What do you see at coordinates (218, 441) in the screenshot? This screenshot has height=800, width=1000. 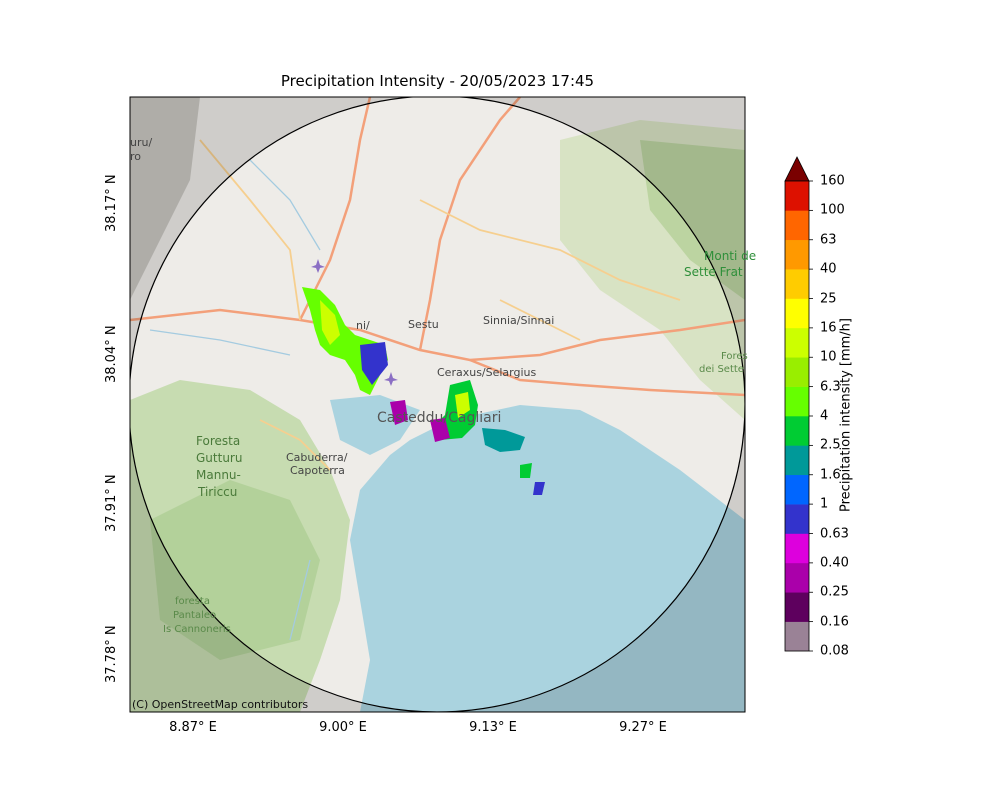 I see `label-foresta-1: Foresta` at bounding box center [218, 441].